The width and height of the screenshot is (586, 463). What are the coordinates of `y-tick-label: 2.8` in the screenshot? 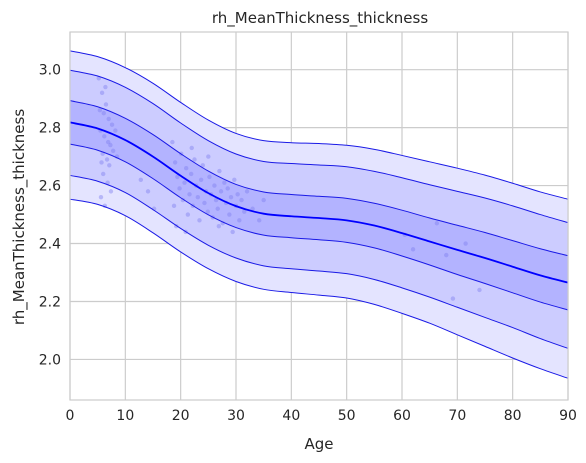 It's located at (50, 129).